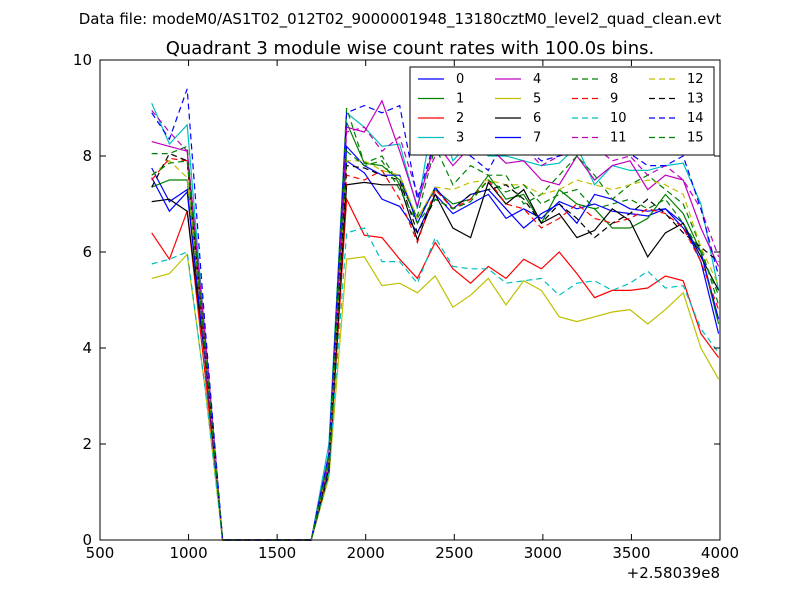 This screenshot has height=600, width=800. What do you see at coordinates (87, 444) in the screenshot?
I see `y-tick-label: 2` at bounding box center [87, 444].